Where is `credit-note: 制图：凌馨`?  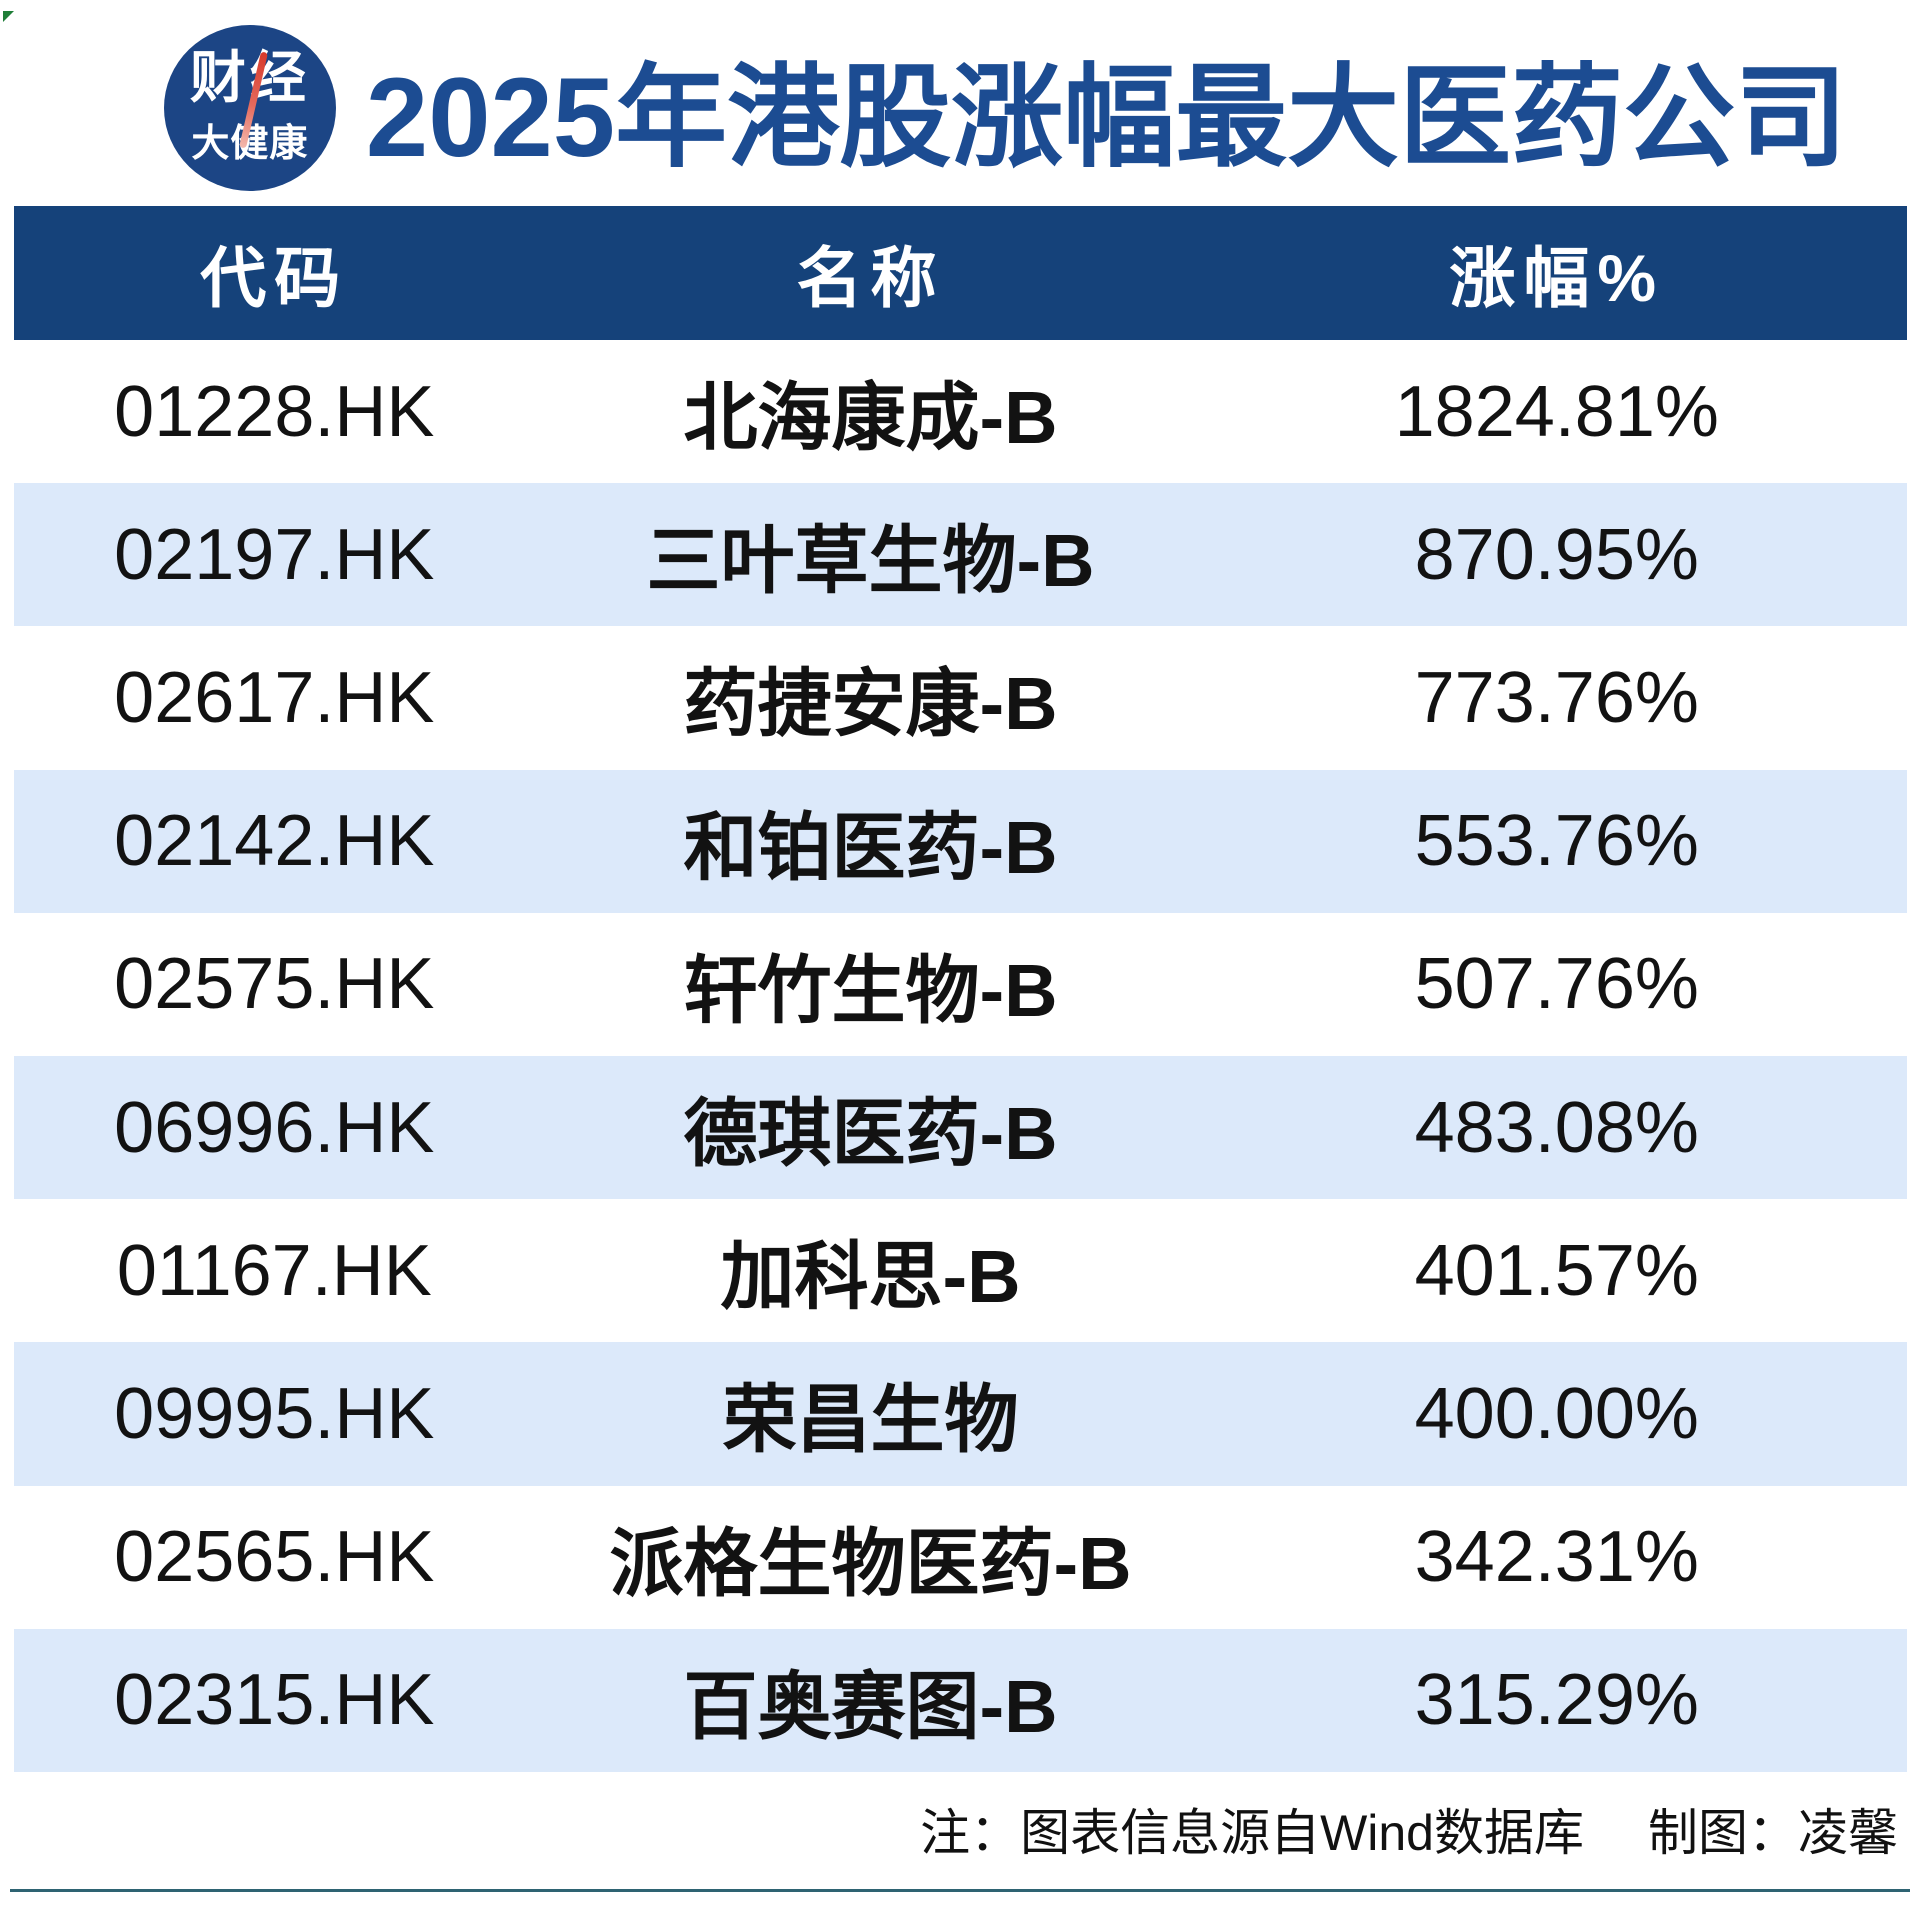 credit-note: 制图：凌馨 is located at coordinates (1773, 1833).